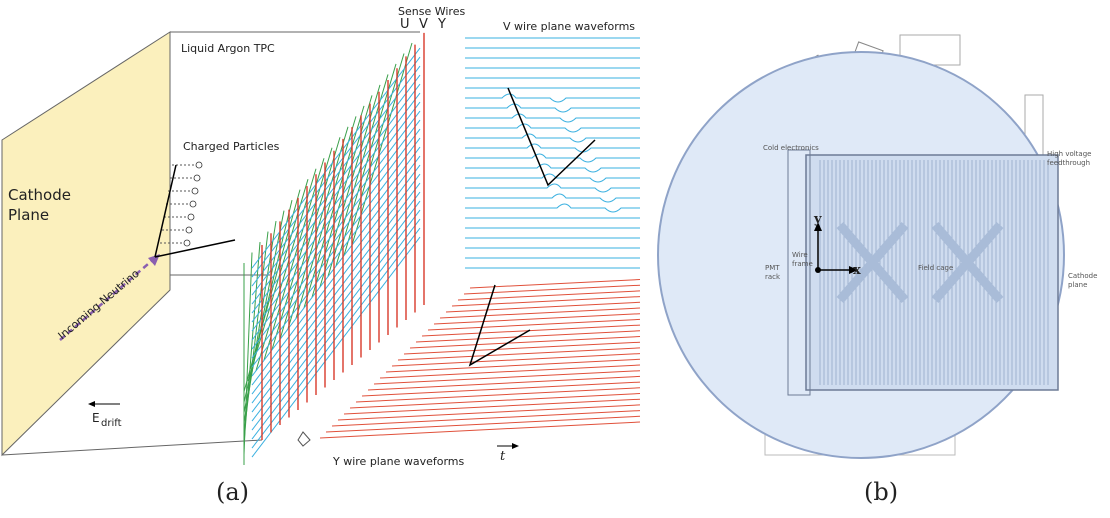 Image resolution: width=1110 pixels, height=518 pixels. I want to click on time-label: t, so click(503, 456).